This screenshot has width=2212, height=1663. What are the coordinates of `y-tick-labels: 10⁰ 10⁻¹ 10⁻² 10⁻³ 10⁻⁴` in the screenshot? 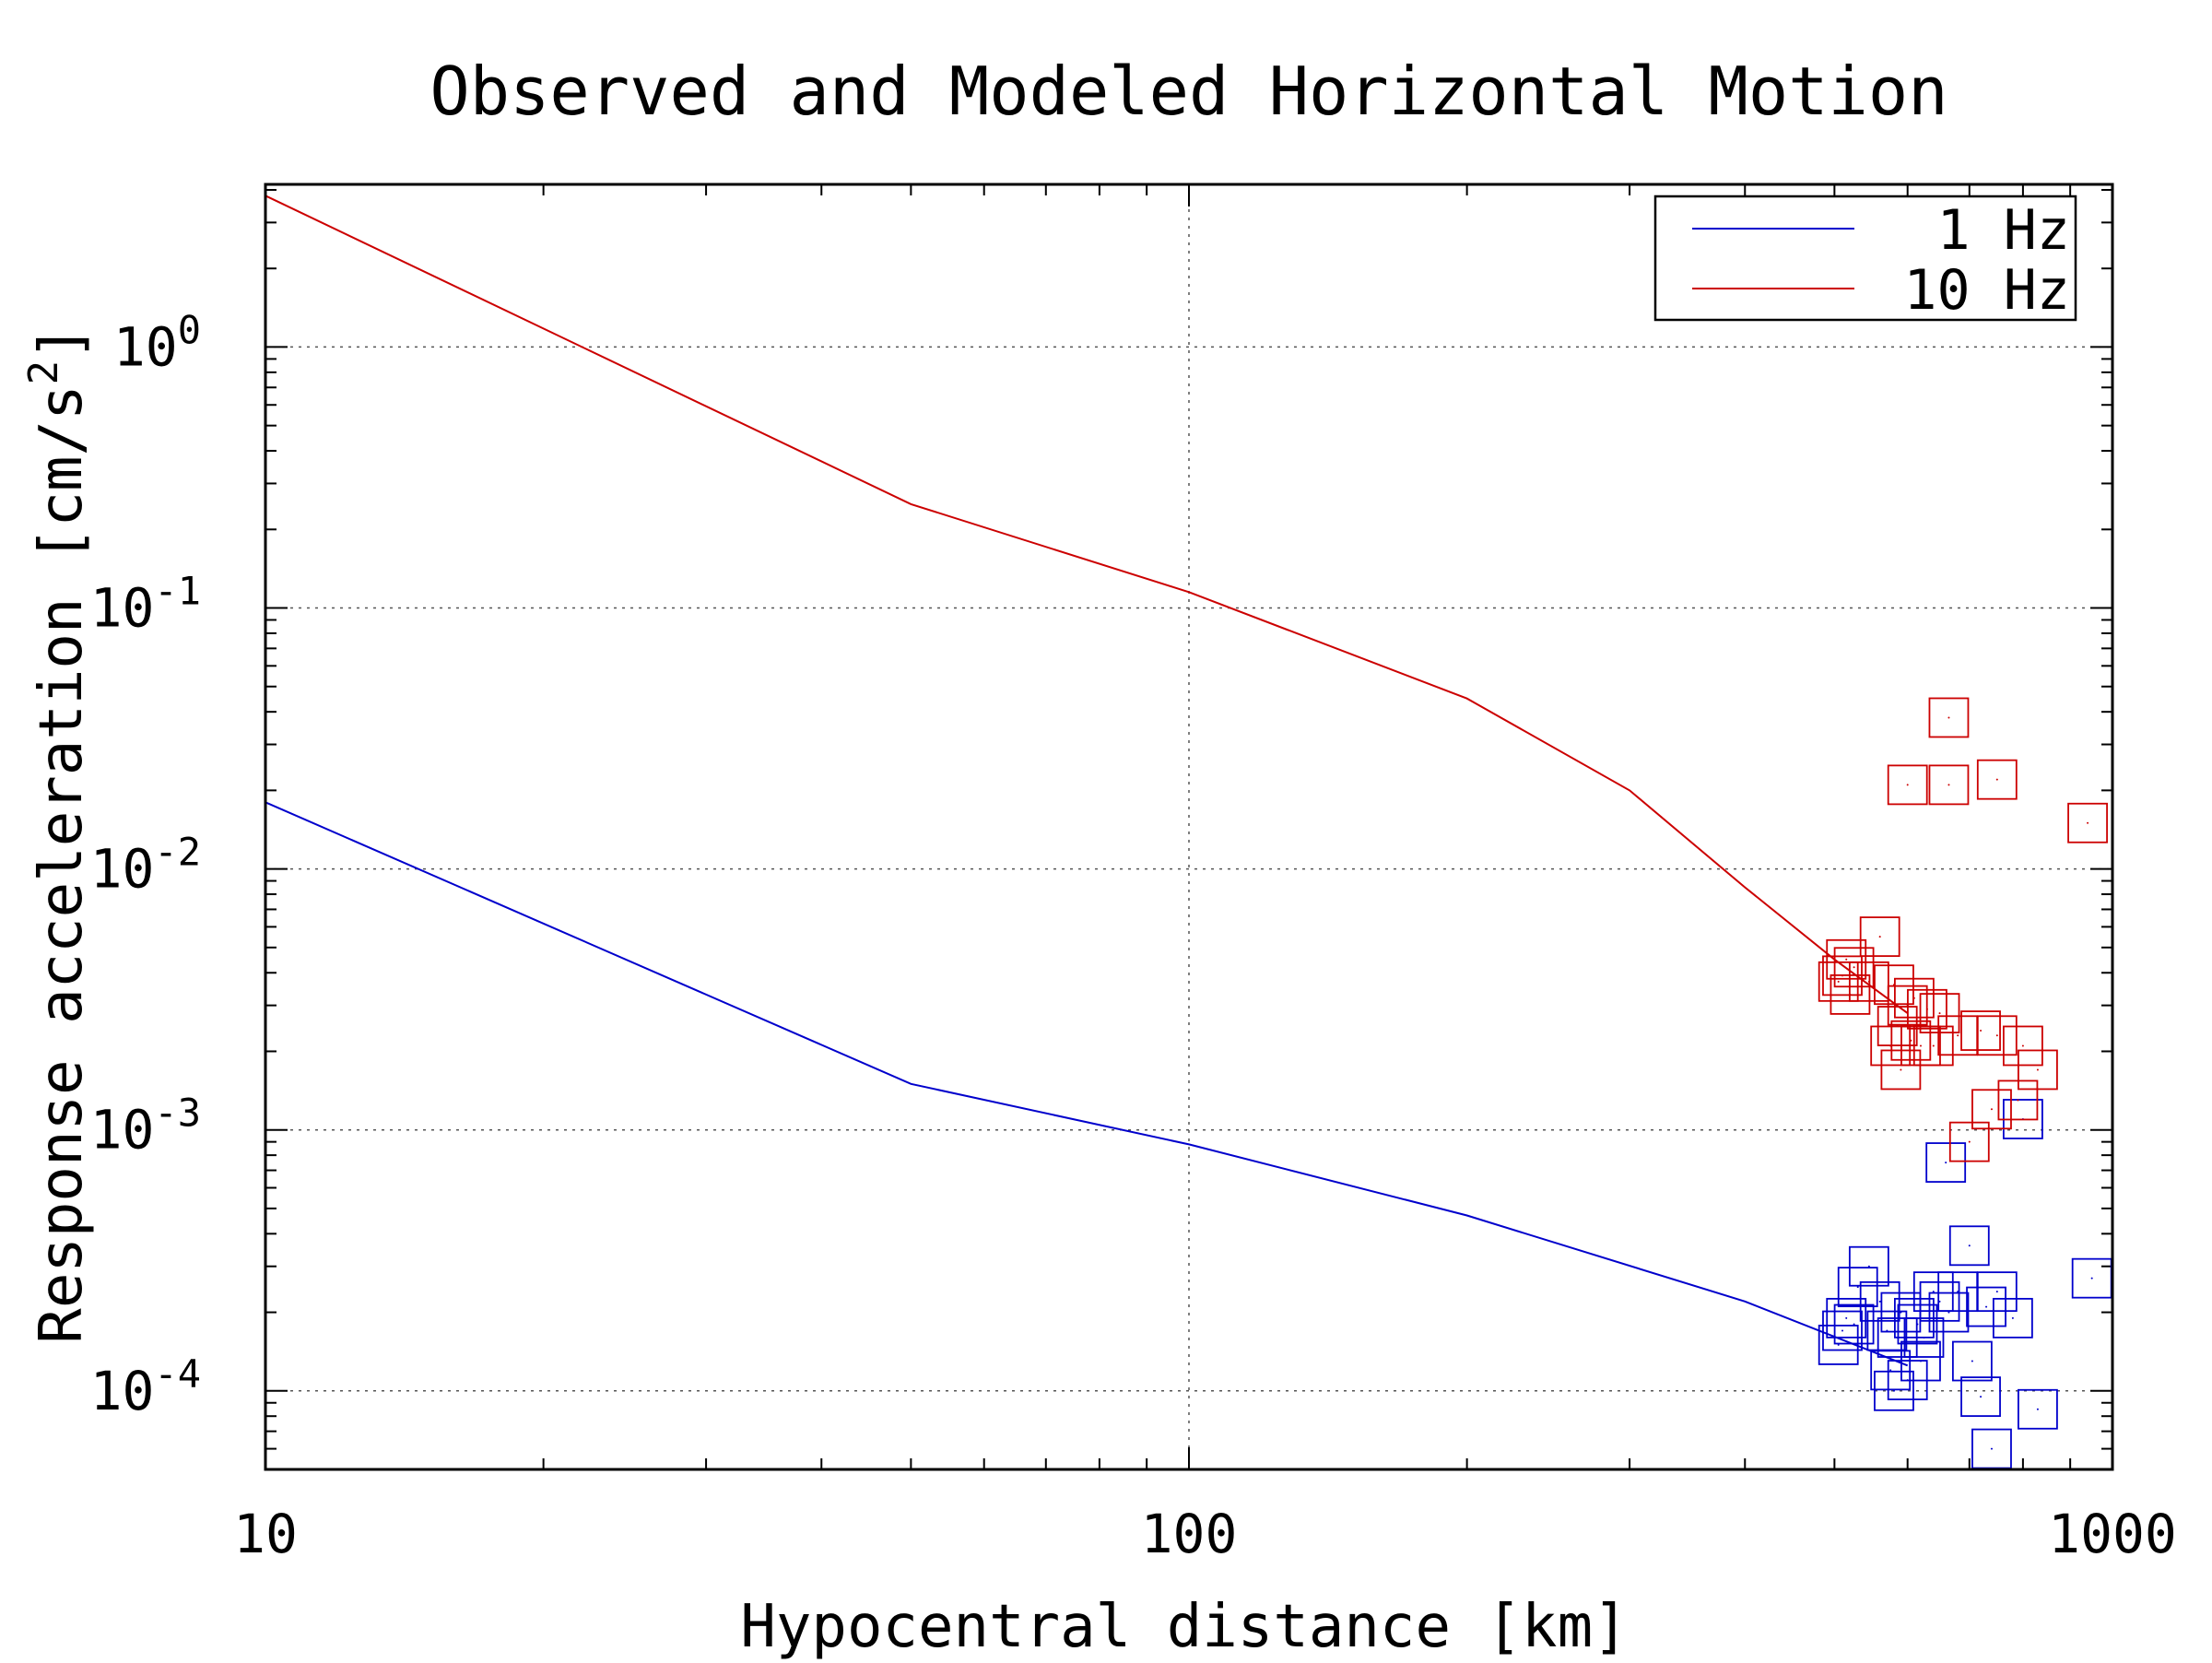 It's located at (145, 864).